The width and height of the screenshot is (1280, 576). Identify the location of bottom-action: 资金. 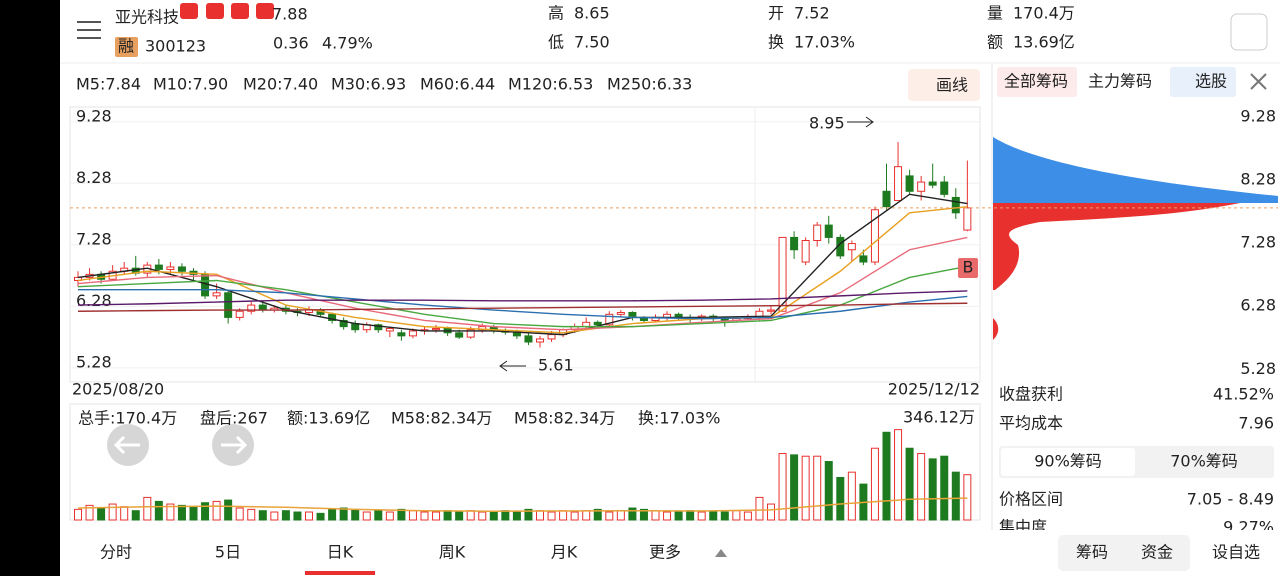
(1157, 552).